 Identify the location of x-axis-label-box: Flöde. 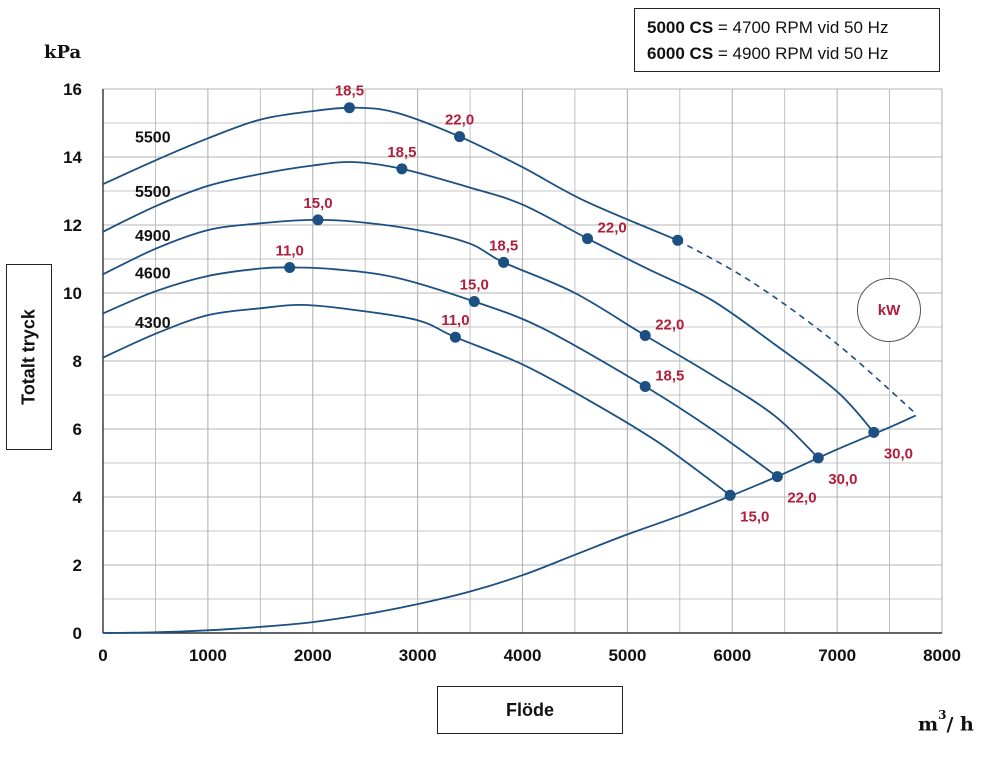
(530, 710).